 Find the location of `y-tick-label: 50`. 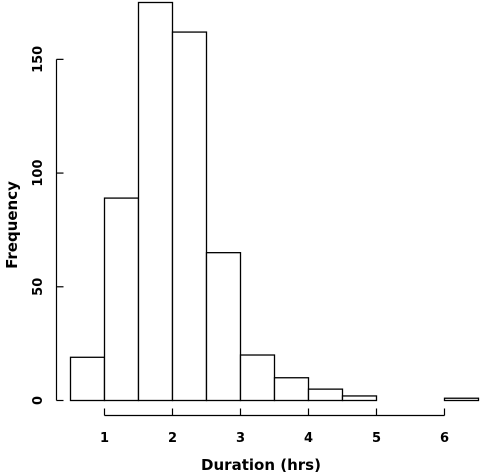

y-tick-label: 50 is located at coordinates (38, 287).